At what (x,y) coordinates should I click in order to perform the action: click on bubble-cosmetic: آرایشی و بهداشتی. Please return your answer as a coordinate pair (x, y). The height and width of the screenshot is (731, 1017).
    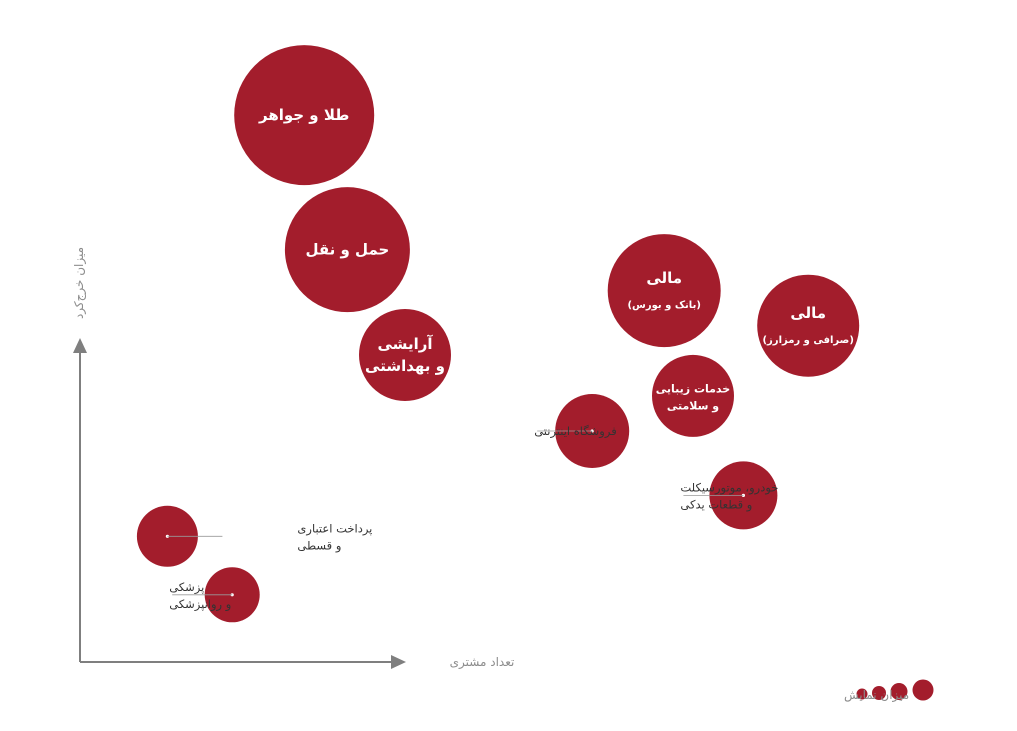
    Looking at the image, I should click on (405, 354).